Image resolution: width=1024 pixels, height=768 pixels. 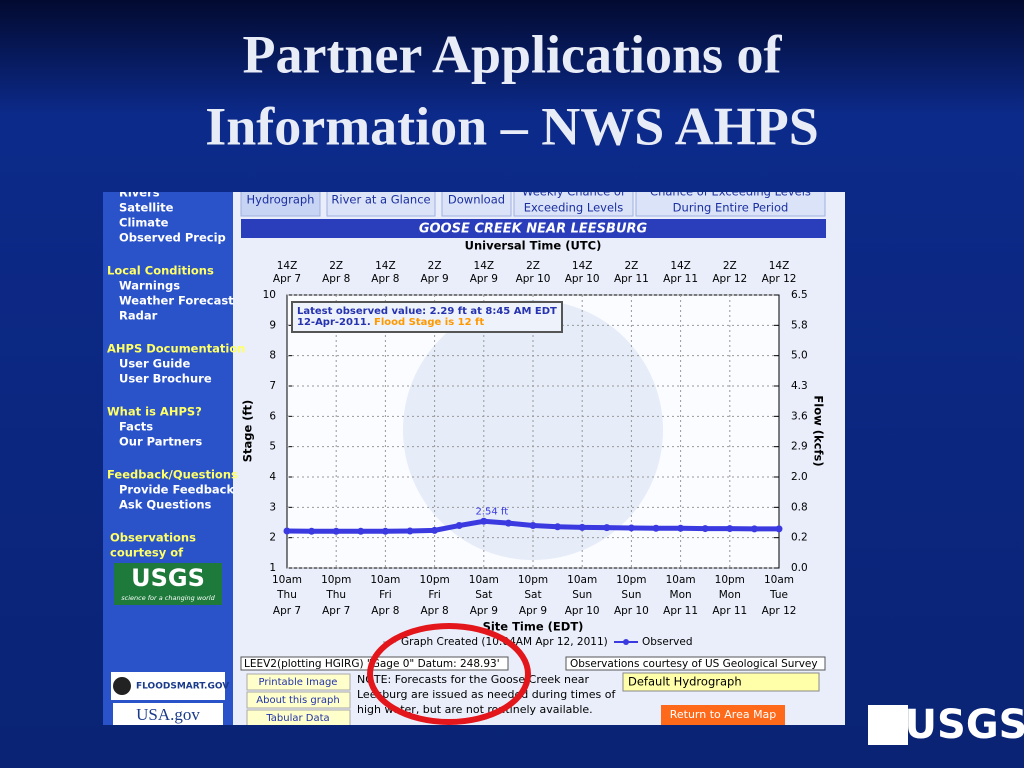 What do you see at coordinates (513, 54) in the screenshot?
I see `slide-title: Partner Applications of` at bounding box center [513, 54].